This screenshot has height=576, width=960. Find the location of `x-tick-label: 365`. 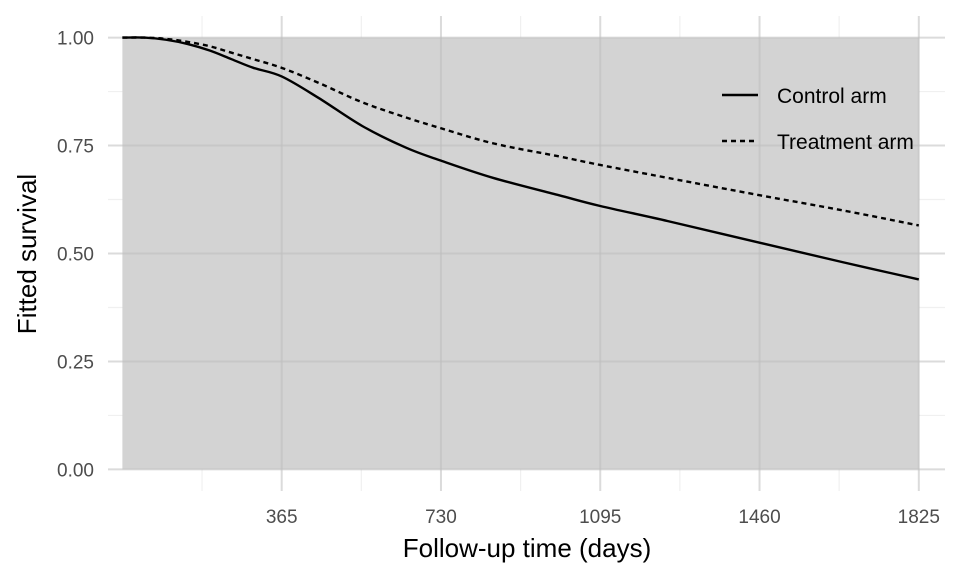

x-tick-label: 365 is located at coordinates (282, 517).